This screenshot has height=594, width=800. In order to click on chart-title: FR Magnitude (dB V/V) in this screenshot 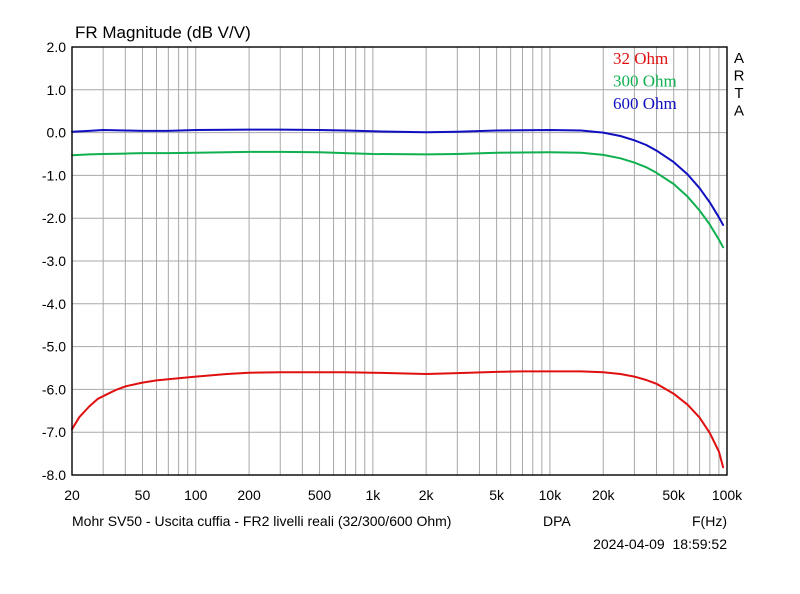, I will do `click(163, 32)`.